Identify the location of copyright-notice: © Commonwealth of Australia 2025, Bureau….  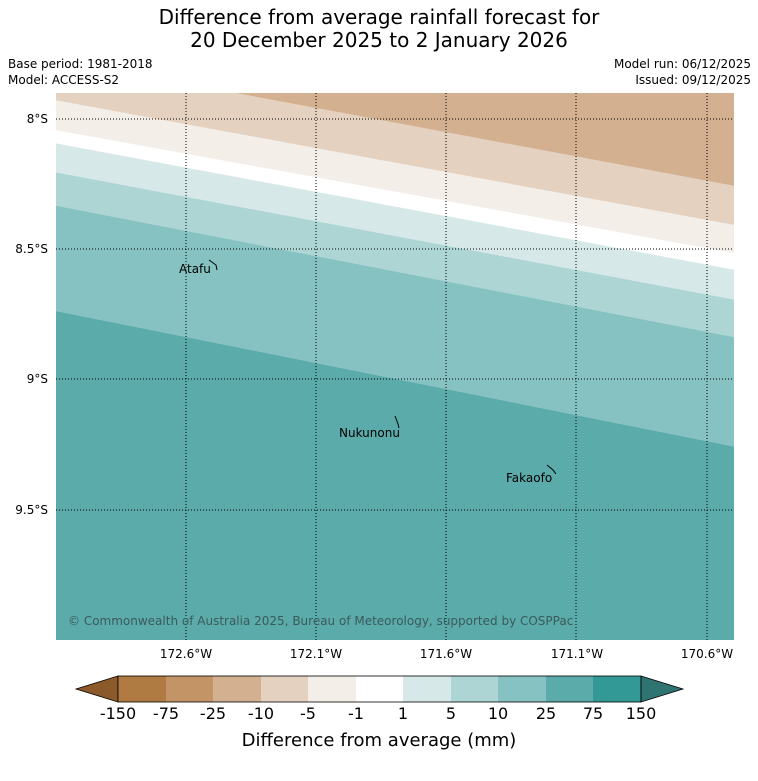
(321, 621).